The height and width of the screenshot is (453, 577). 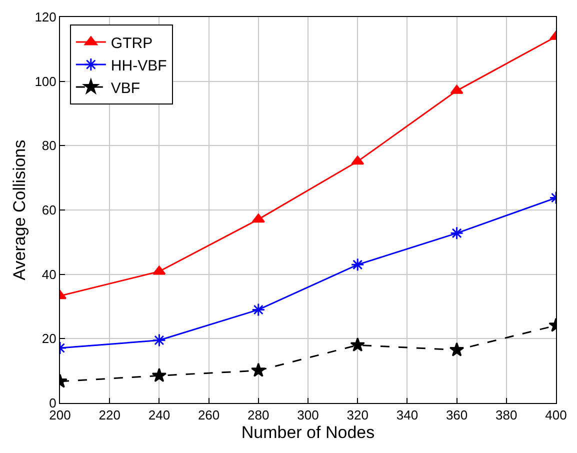 What do you see at coordinates (49, 338) in the screenshot?
I see `y-tick-label: 20` at bounding box center [49, 338].